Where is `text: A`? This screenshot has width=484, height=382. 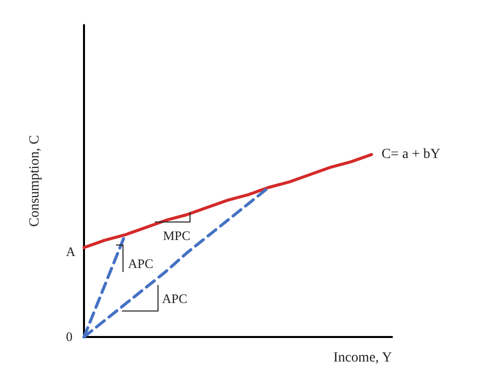 text: A is located at coordinates (71, 251).